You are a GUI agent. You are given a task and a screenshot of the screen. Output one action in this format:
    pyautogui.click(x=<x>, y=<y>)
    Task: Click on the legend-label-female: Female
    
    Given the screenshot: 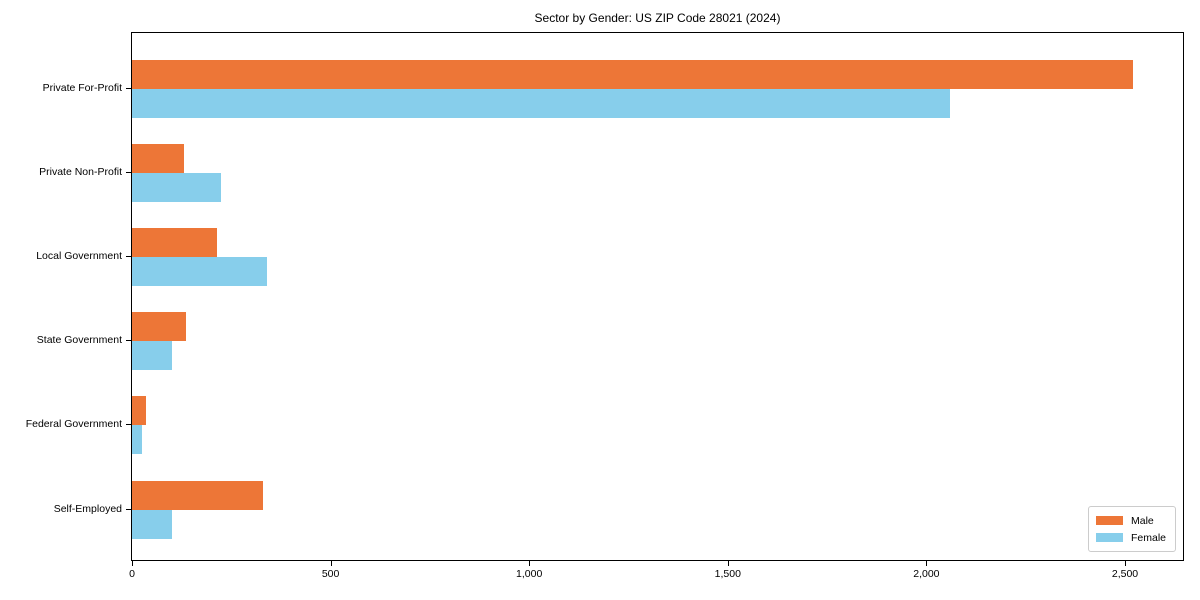 What is the action you would take?
    pyautogui.click(x=1148, y=537)
    